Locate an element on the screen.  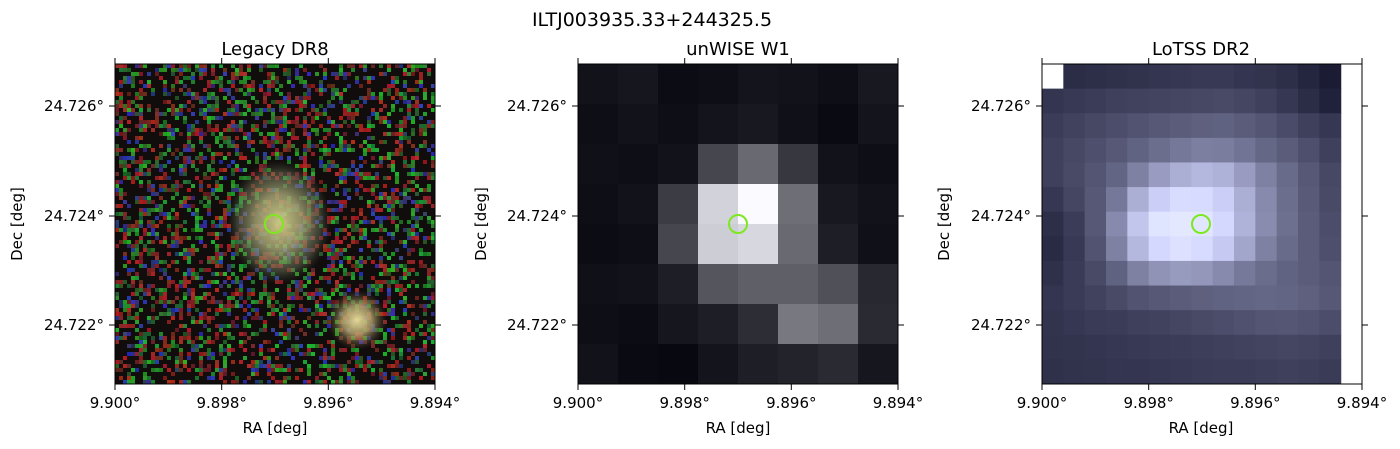
panel-title: LoTSS DR2 is located at coordinates (1201, 49).